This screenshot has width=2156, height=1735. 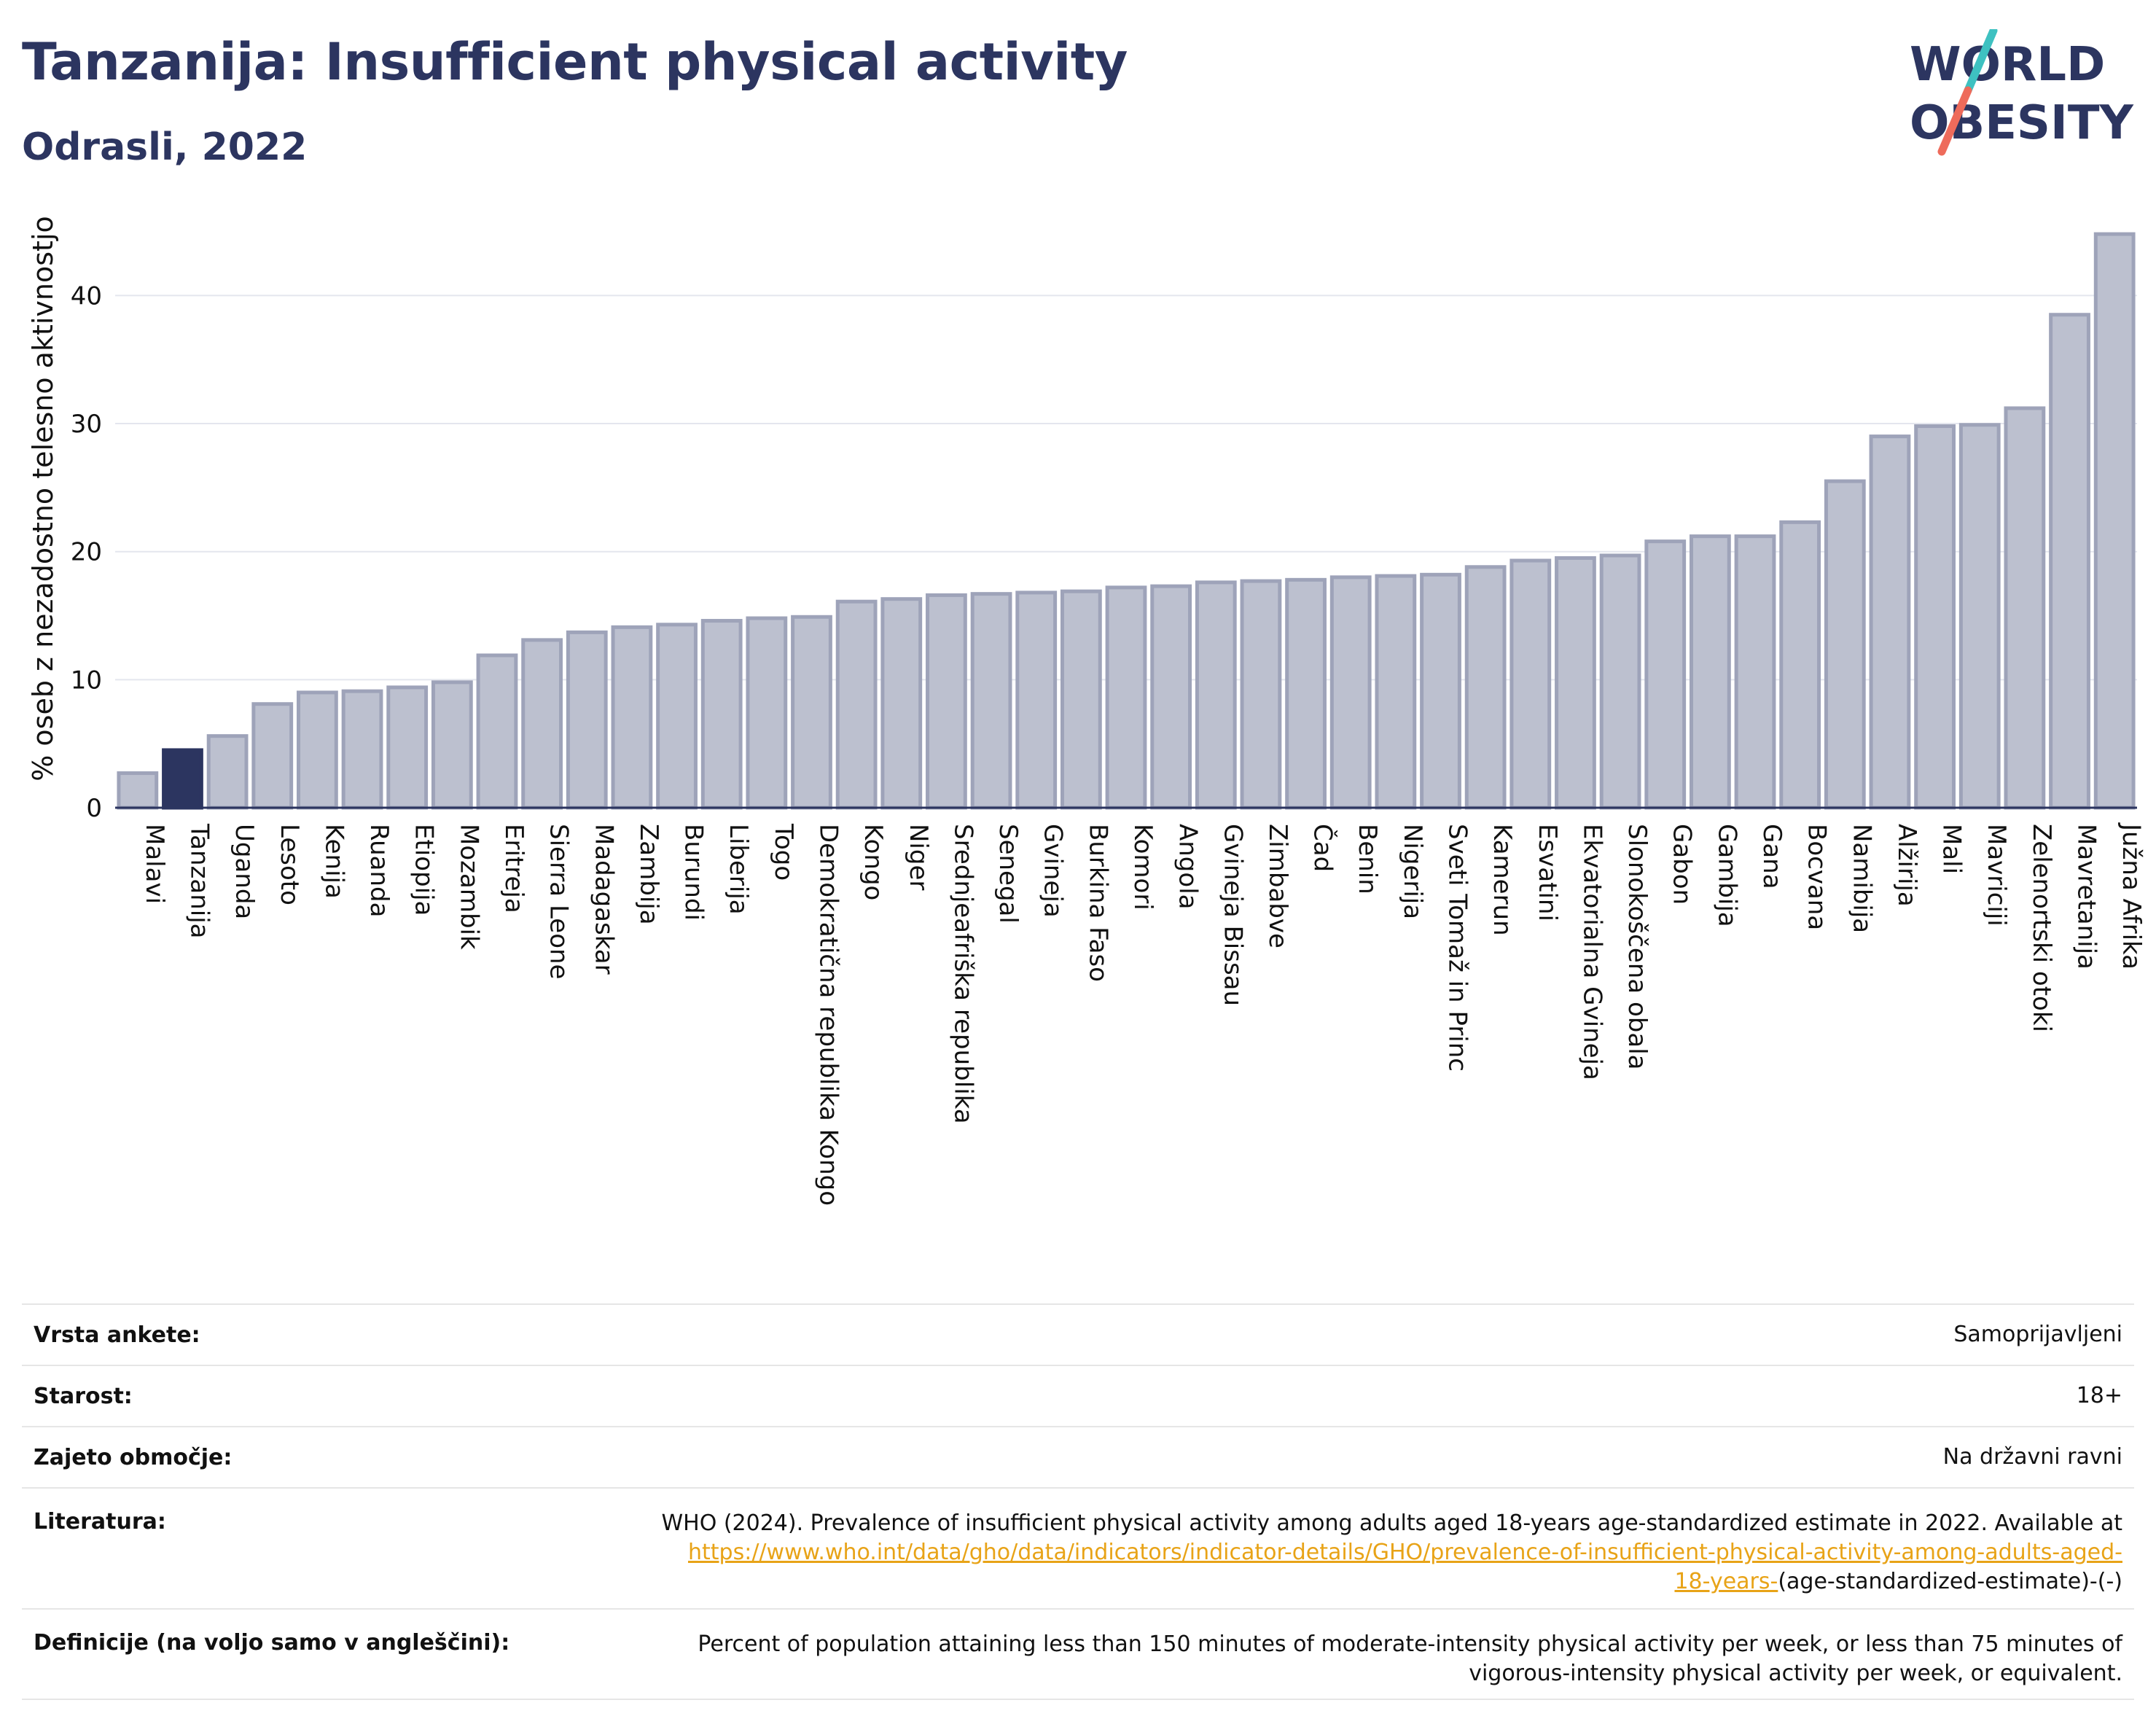 I want to click on x-tick-label: Kenija, so click(x=334, y=861).